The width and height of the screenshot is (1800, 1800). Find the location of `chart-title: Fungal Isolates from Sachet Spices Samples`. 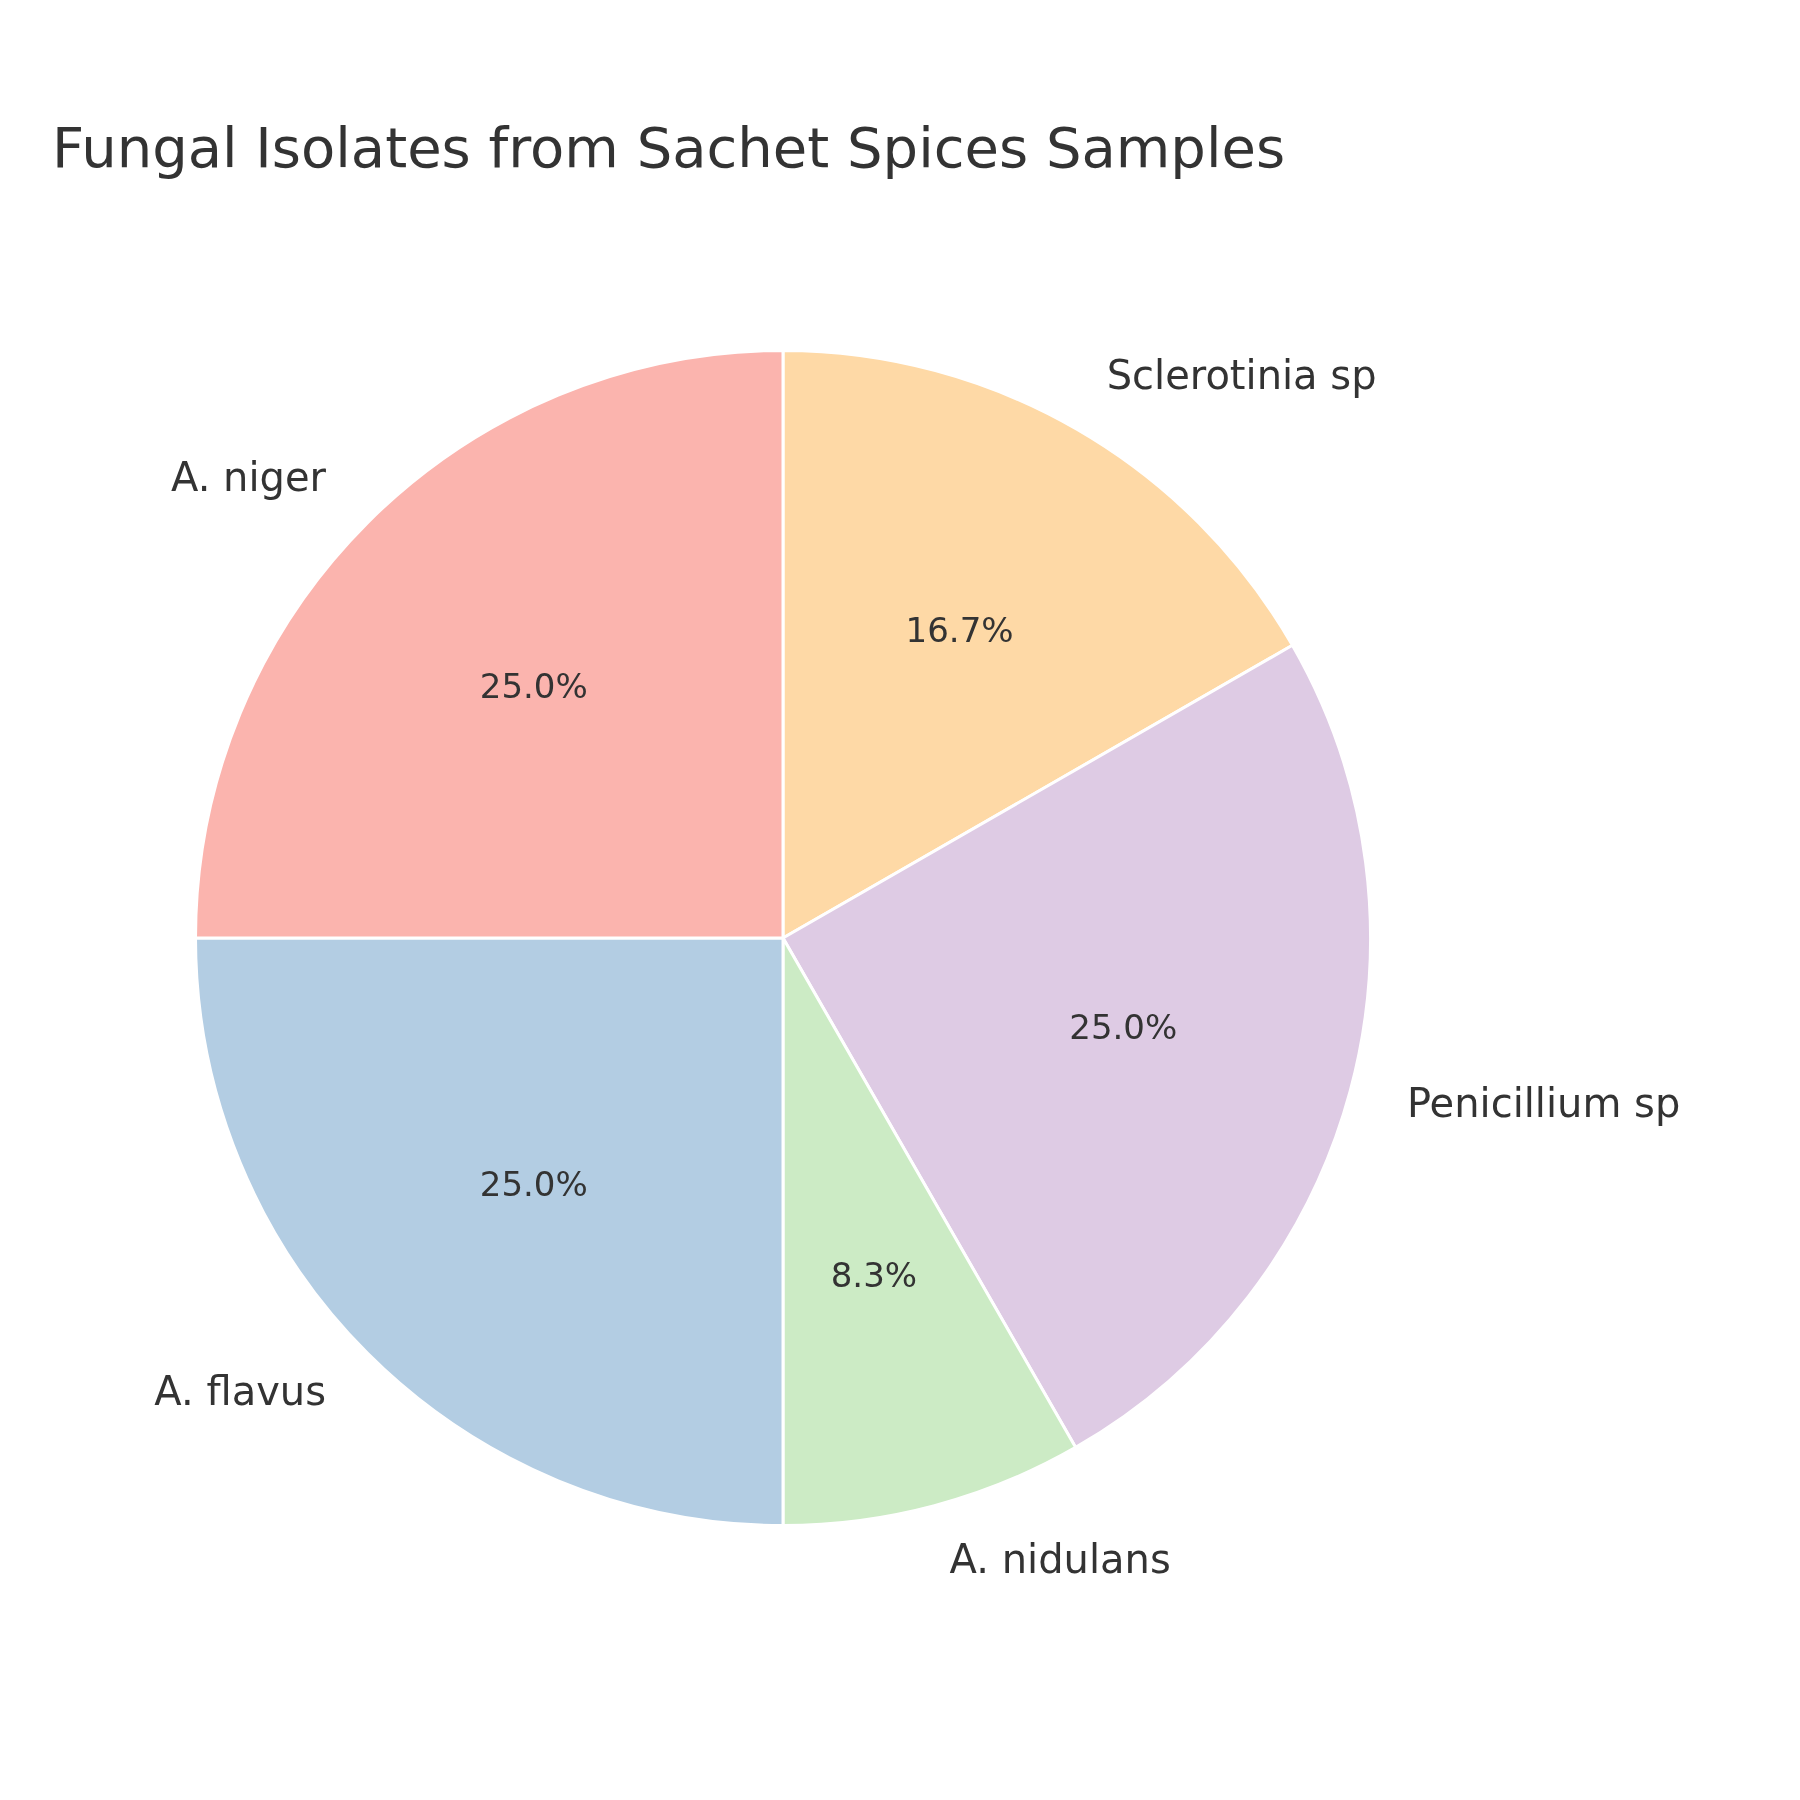

chart-title: Fungal Isolates from Sachet Spices Samples is located at coordinates (669, 147).